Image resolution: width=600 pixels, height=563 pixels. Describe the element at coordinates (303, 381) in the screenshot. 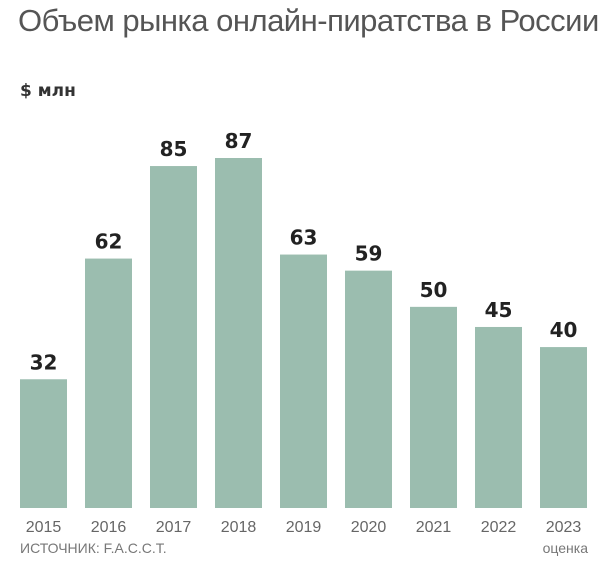

I see `bar-2019` at that location.